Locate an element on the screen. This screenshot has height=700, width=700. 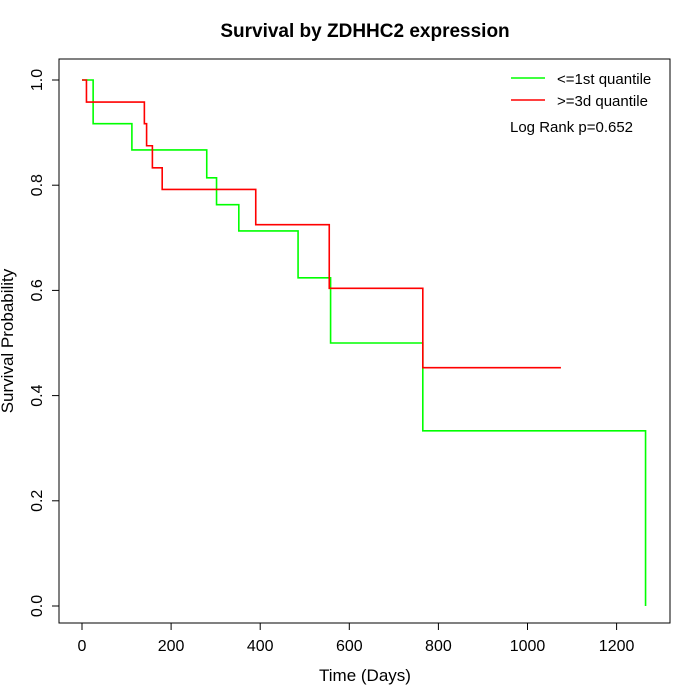
chart-title: Survival by ZDHHC2 expression is located at coordinates (364, 31).